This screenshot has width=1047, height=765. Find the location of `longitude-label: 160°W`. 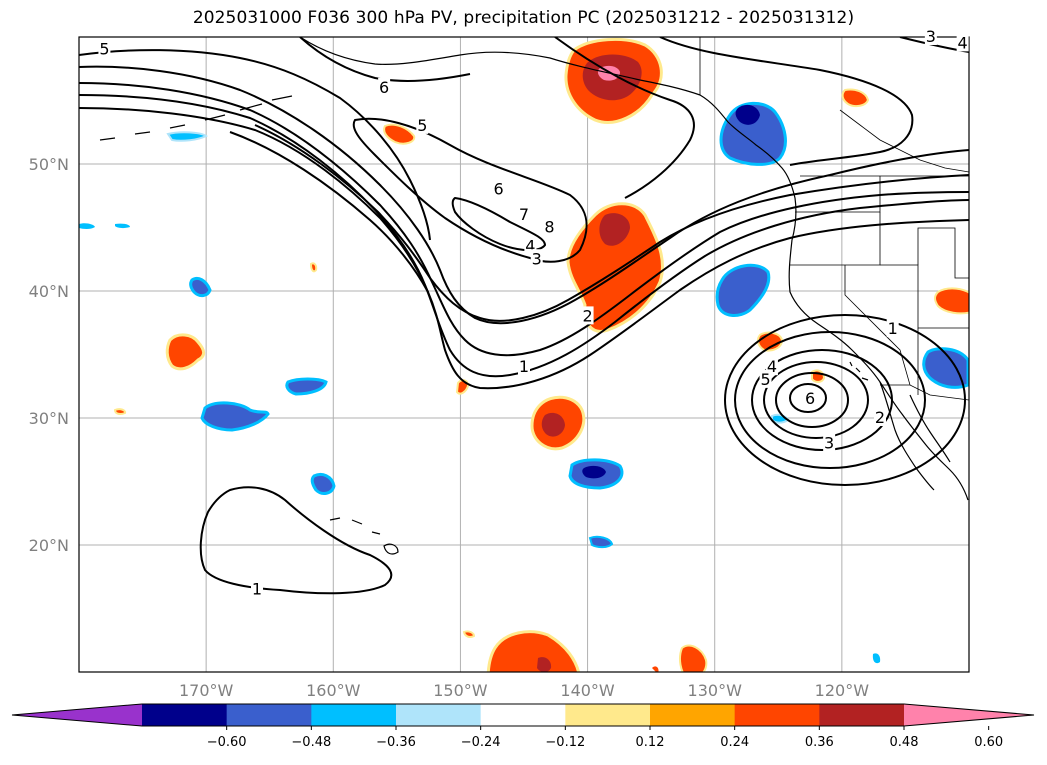

longitude-label: 160°W is located at coordinates (333, 690).